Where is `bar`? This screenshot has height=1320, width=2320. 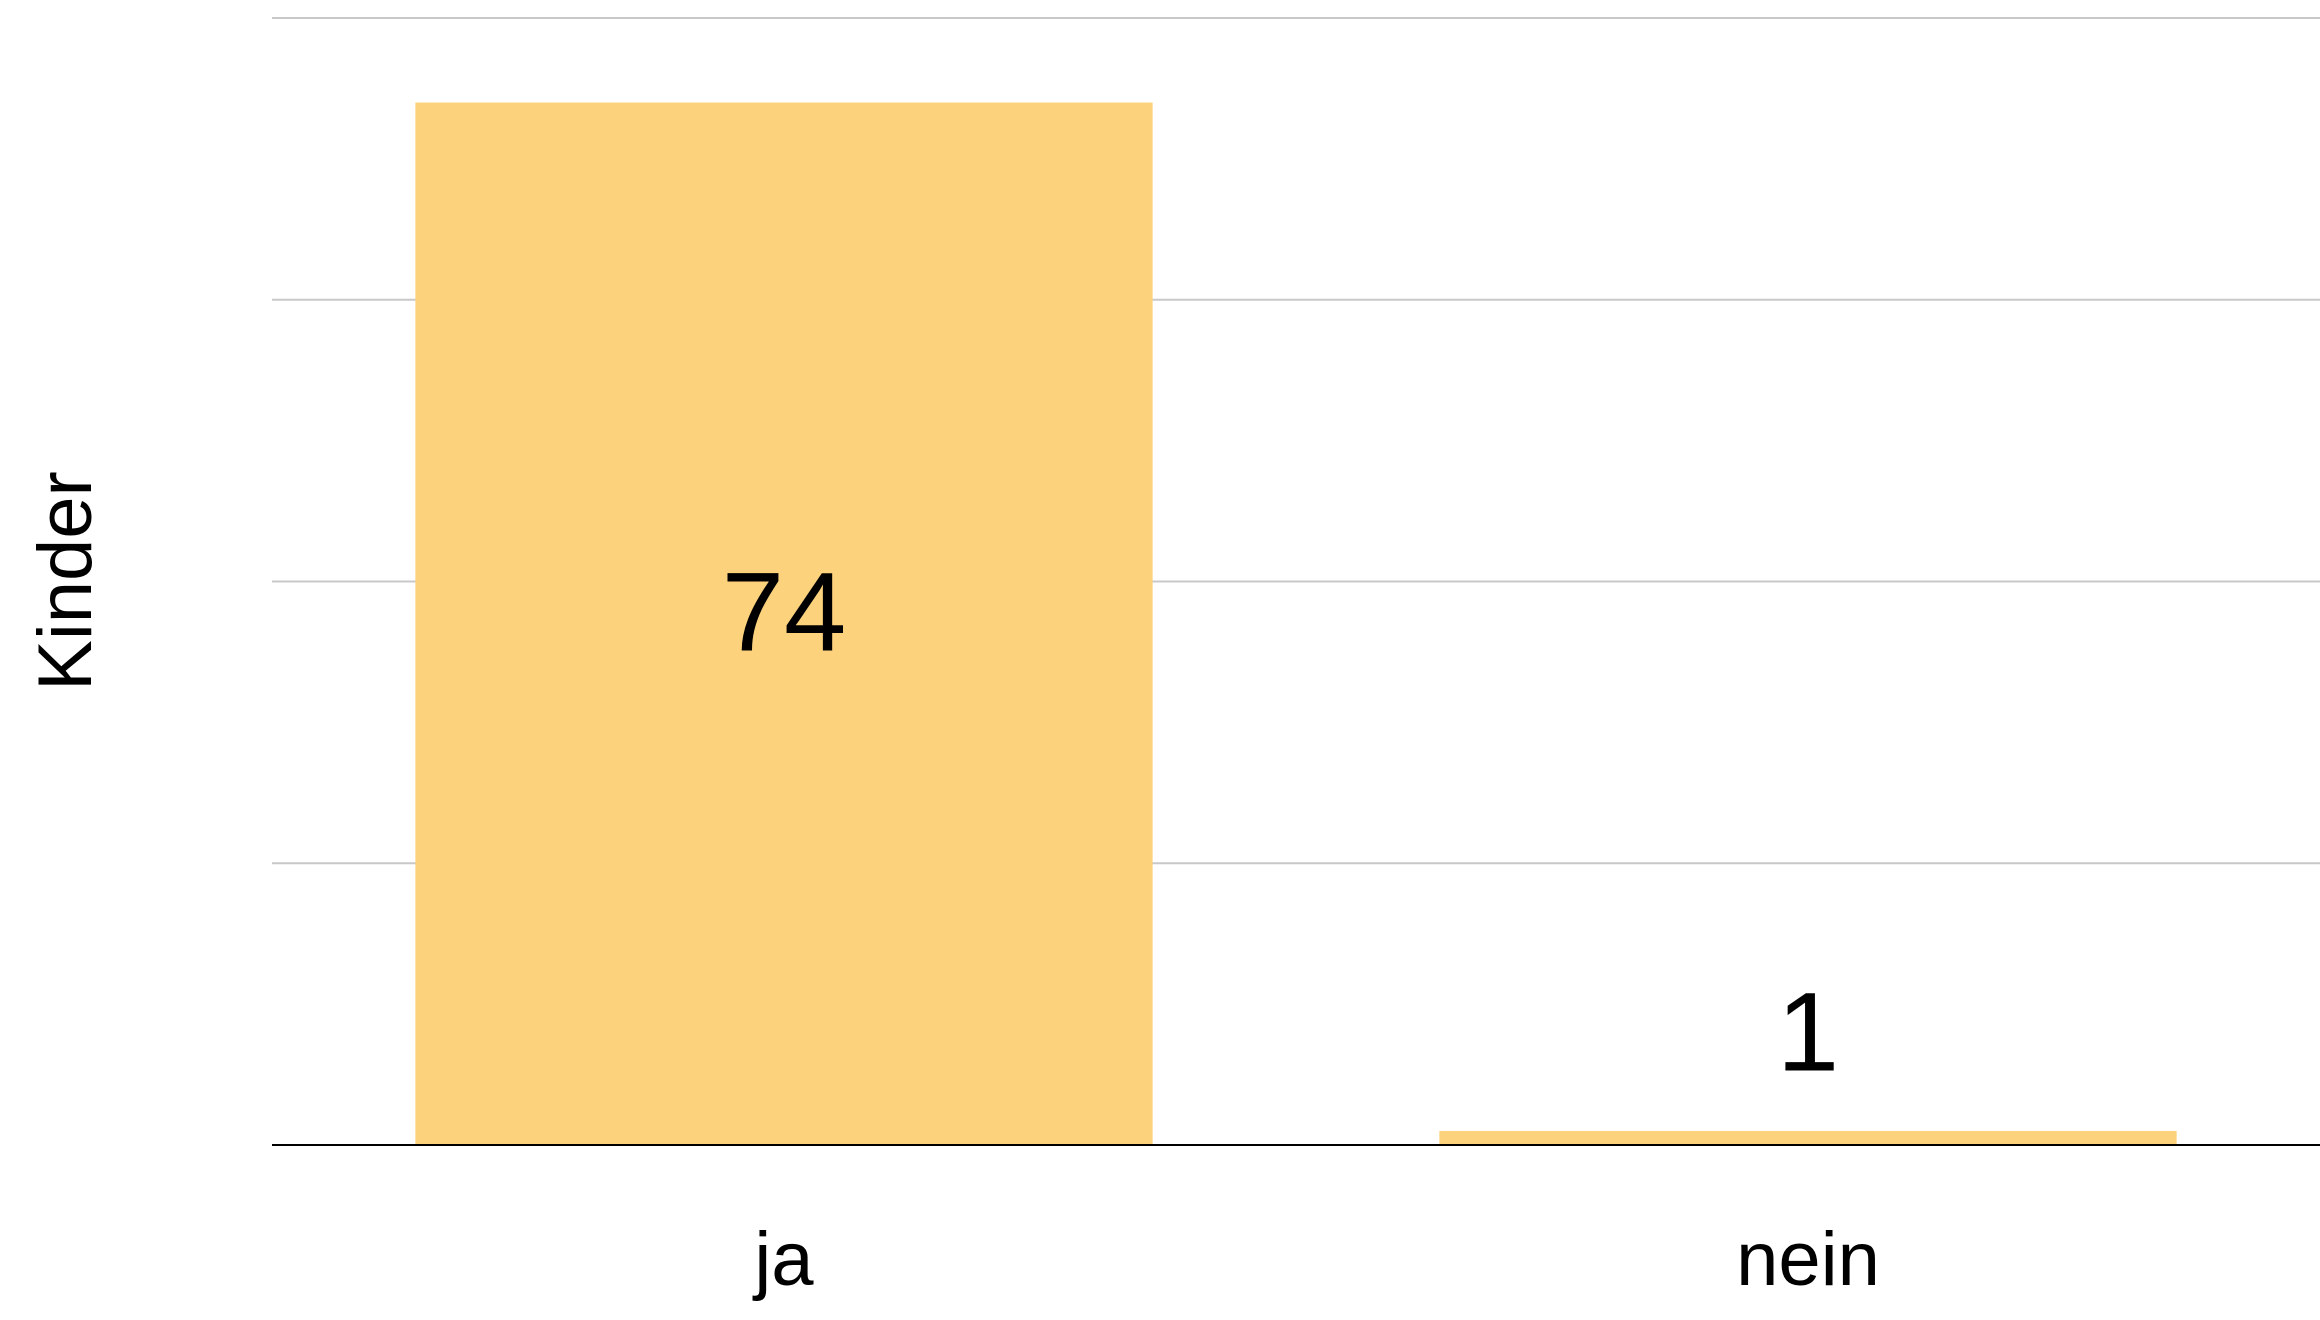
bar is located at coordinates (1808, 1137).